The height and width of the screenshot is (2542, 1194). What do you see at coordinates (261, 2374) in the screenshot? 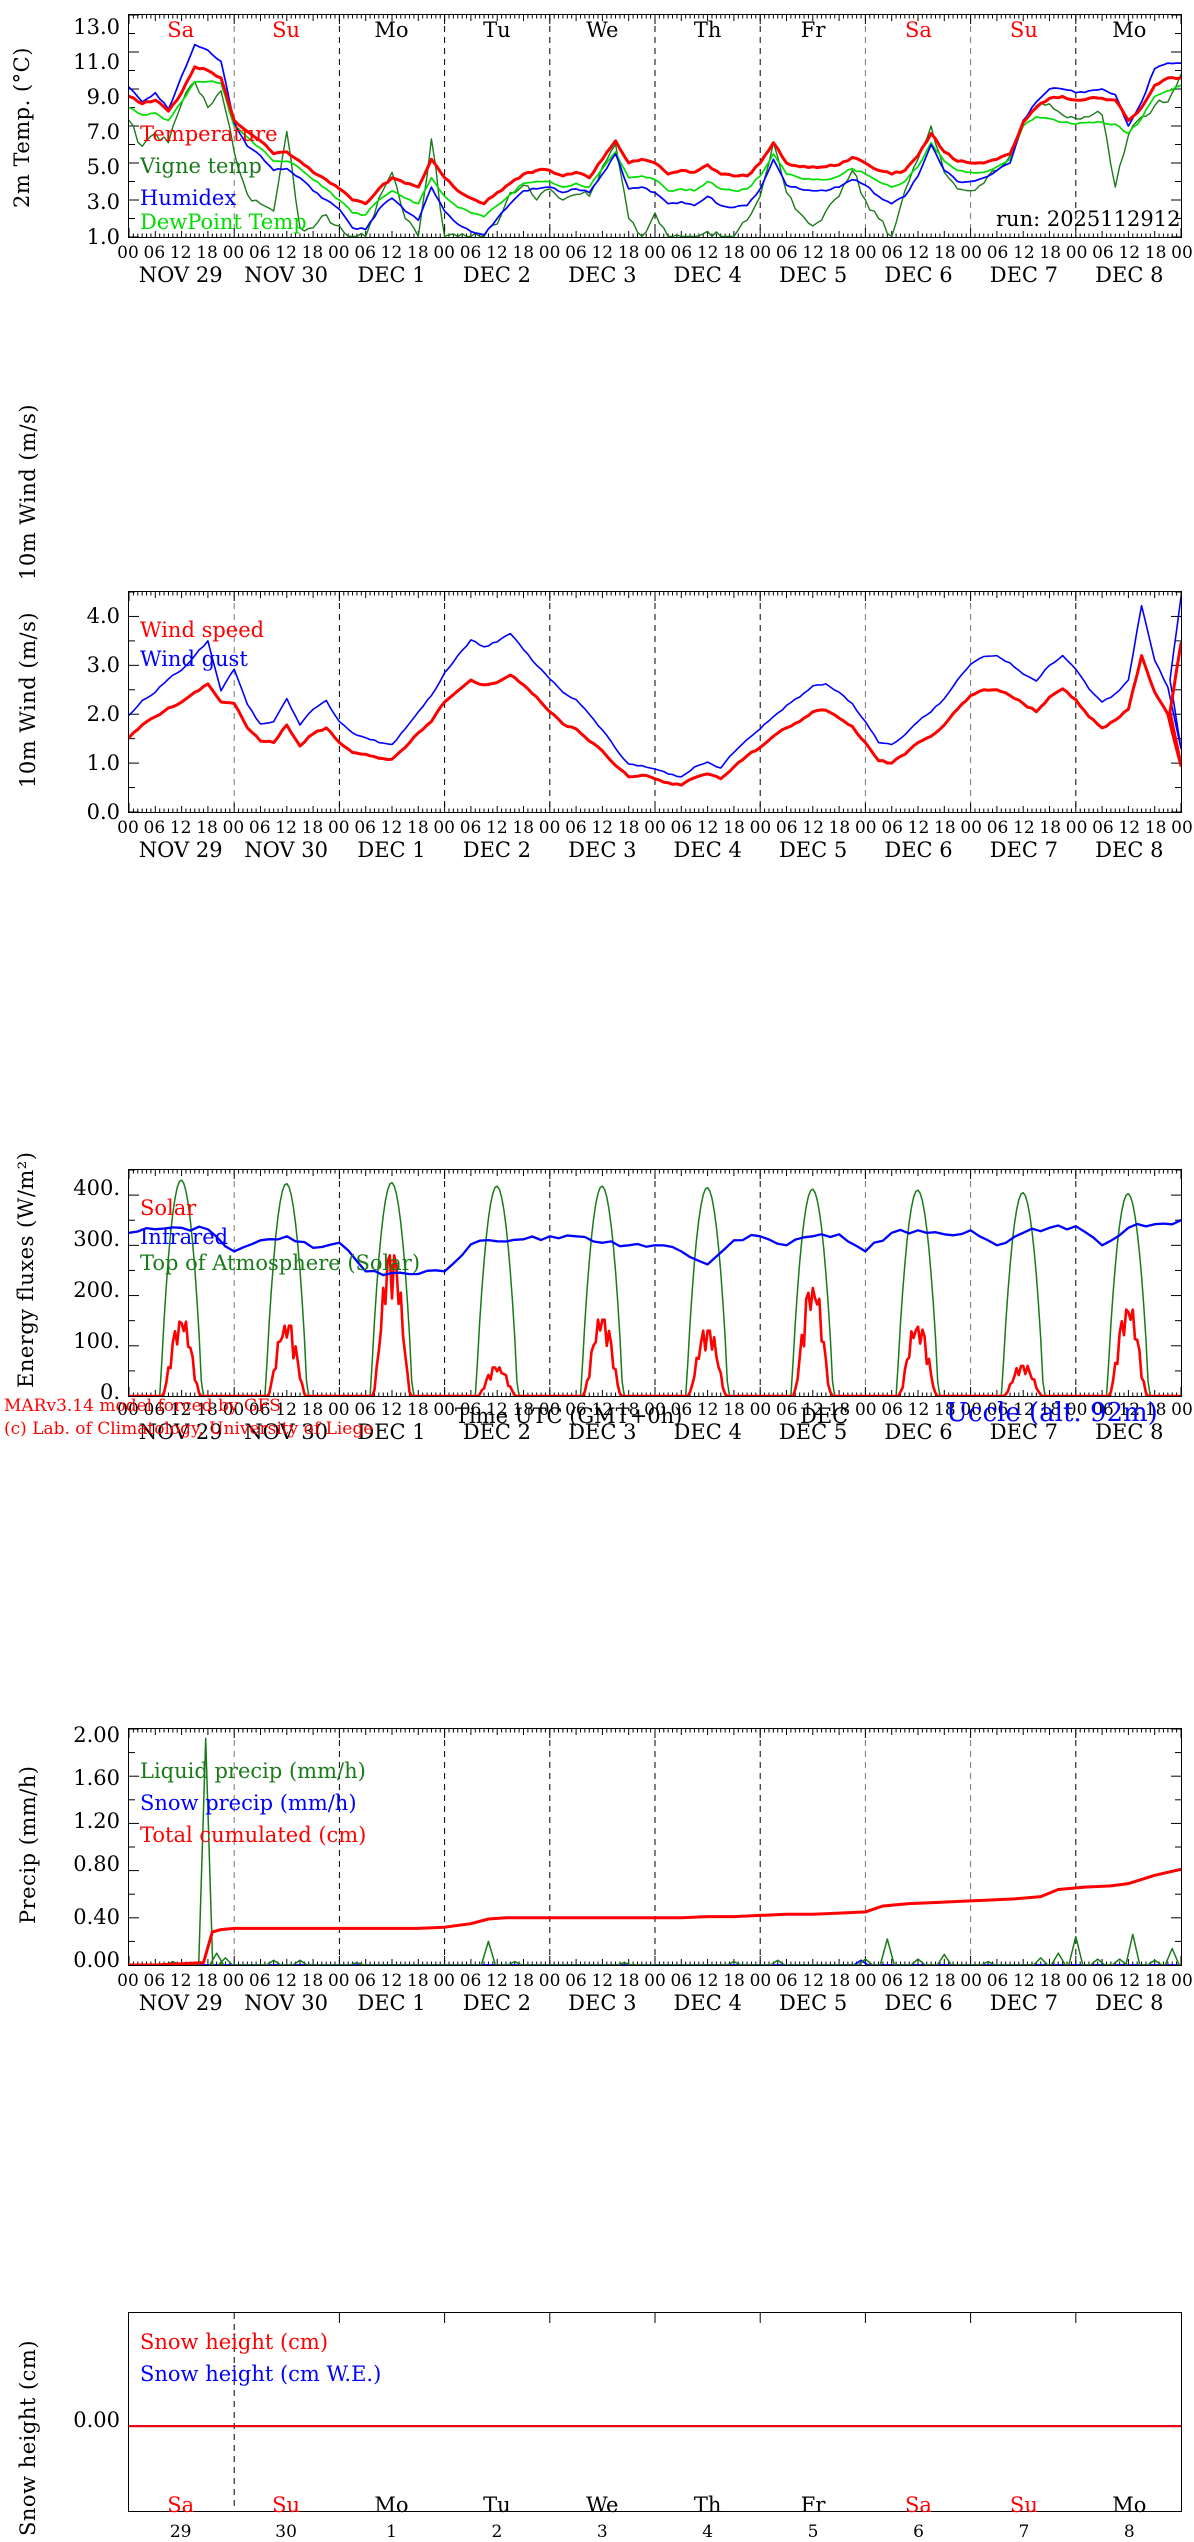
I see `legend-snow-height-we: Snow height (cm W.E.)` at bounding box center [261, 2374].